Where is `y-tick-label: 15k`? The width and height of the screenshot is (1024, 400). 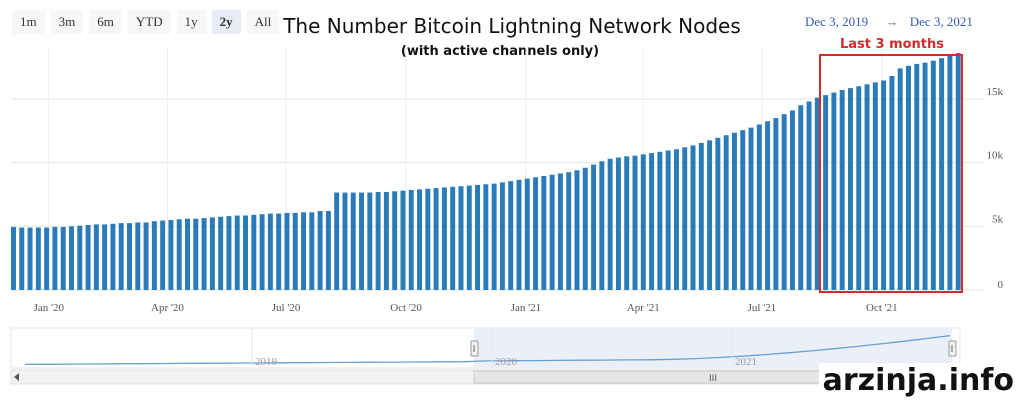
y-tick-label: 15k is located at coordinates (995, 92).